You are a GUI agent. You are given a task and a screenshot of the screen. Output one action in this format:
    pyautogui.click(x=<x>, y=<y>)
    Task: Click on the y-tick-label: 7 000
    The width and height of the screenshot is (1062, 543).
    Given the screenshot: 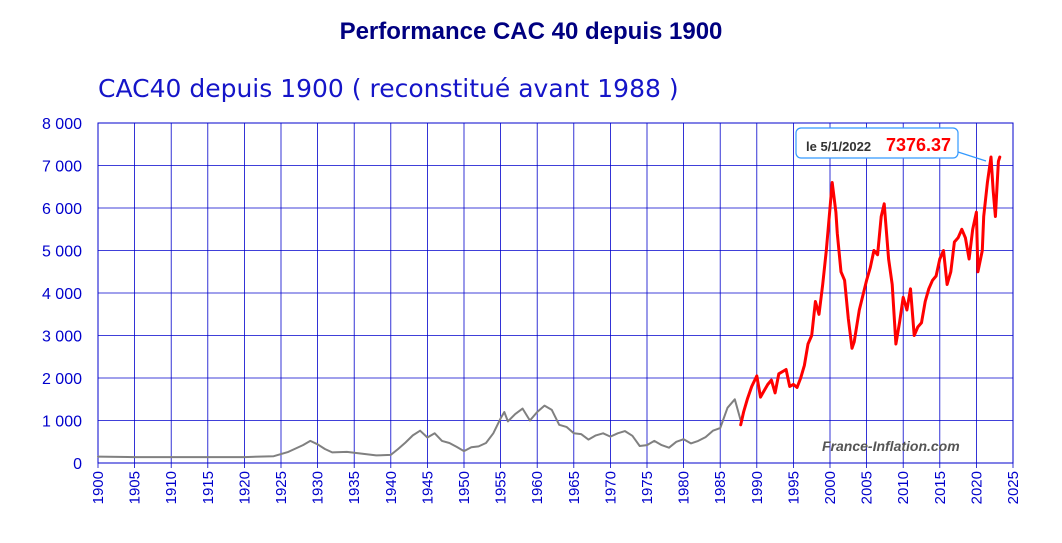 What is the action you would take?
    pyautogui.click(x=62, y=167)
    